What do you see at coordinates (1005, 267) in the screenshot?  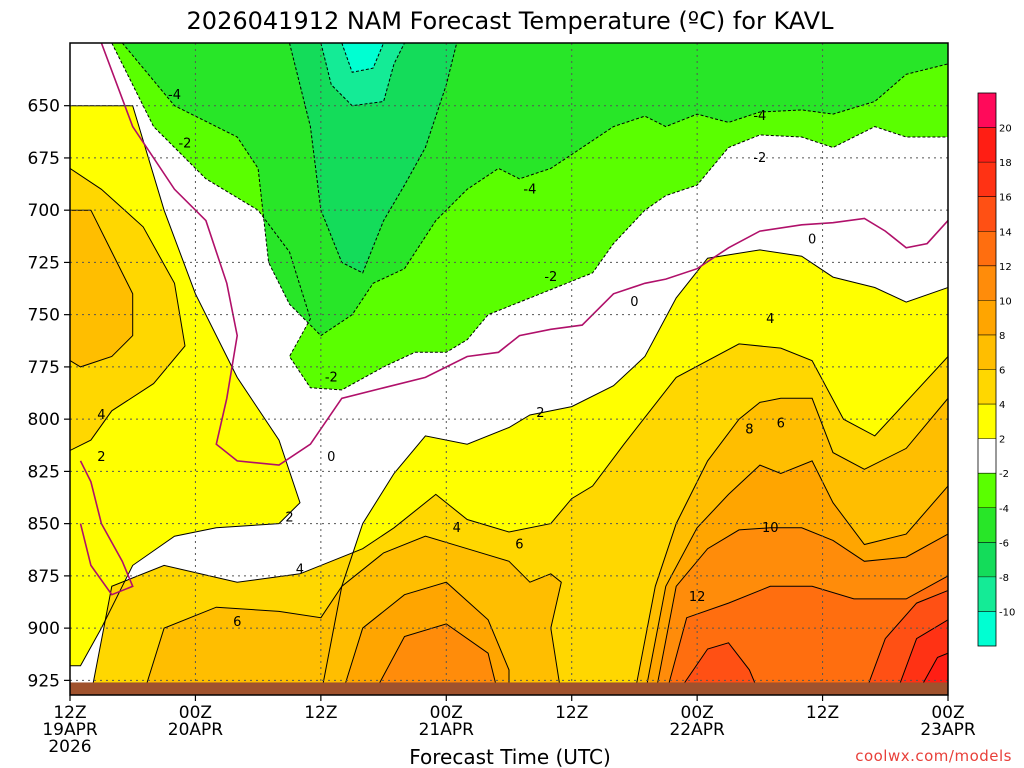 I see `colorbar-tick-label: 12` at bounding box center [1005, 267].